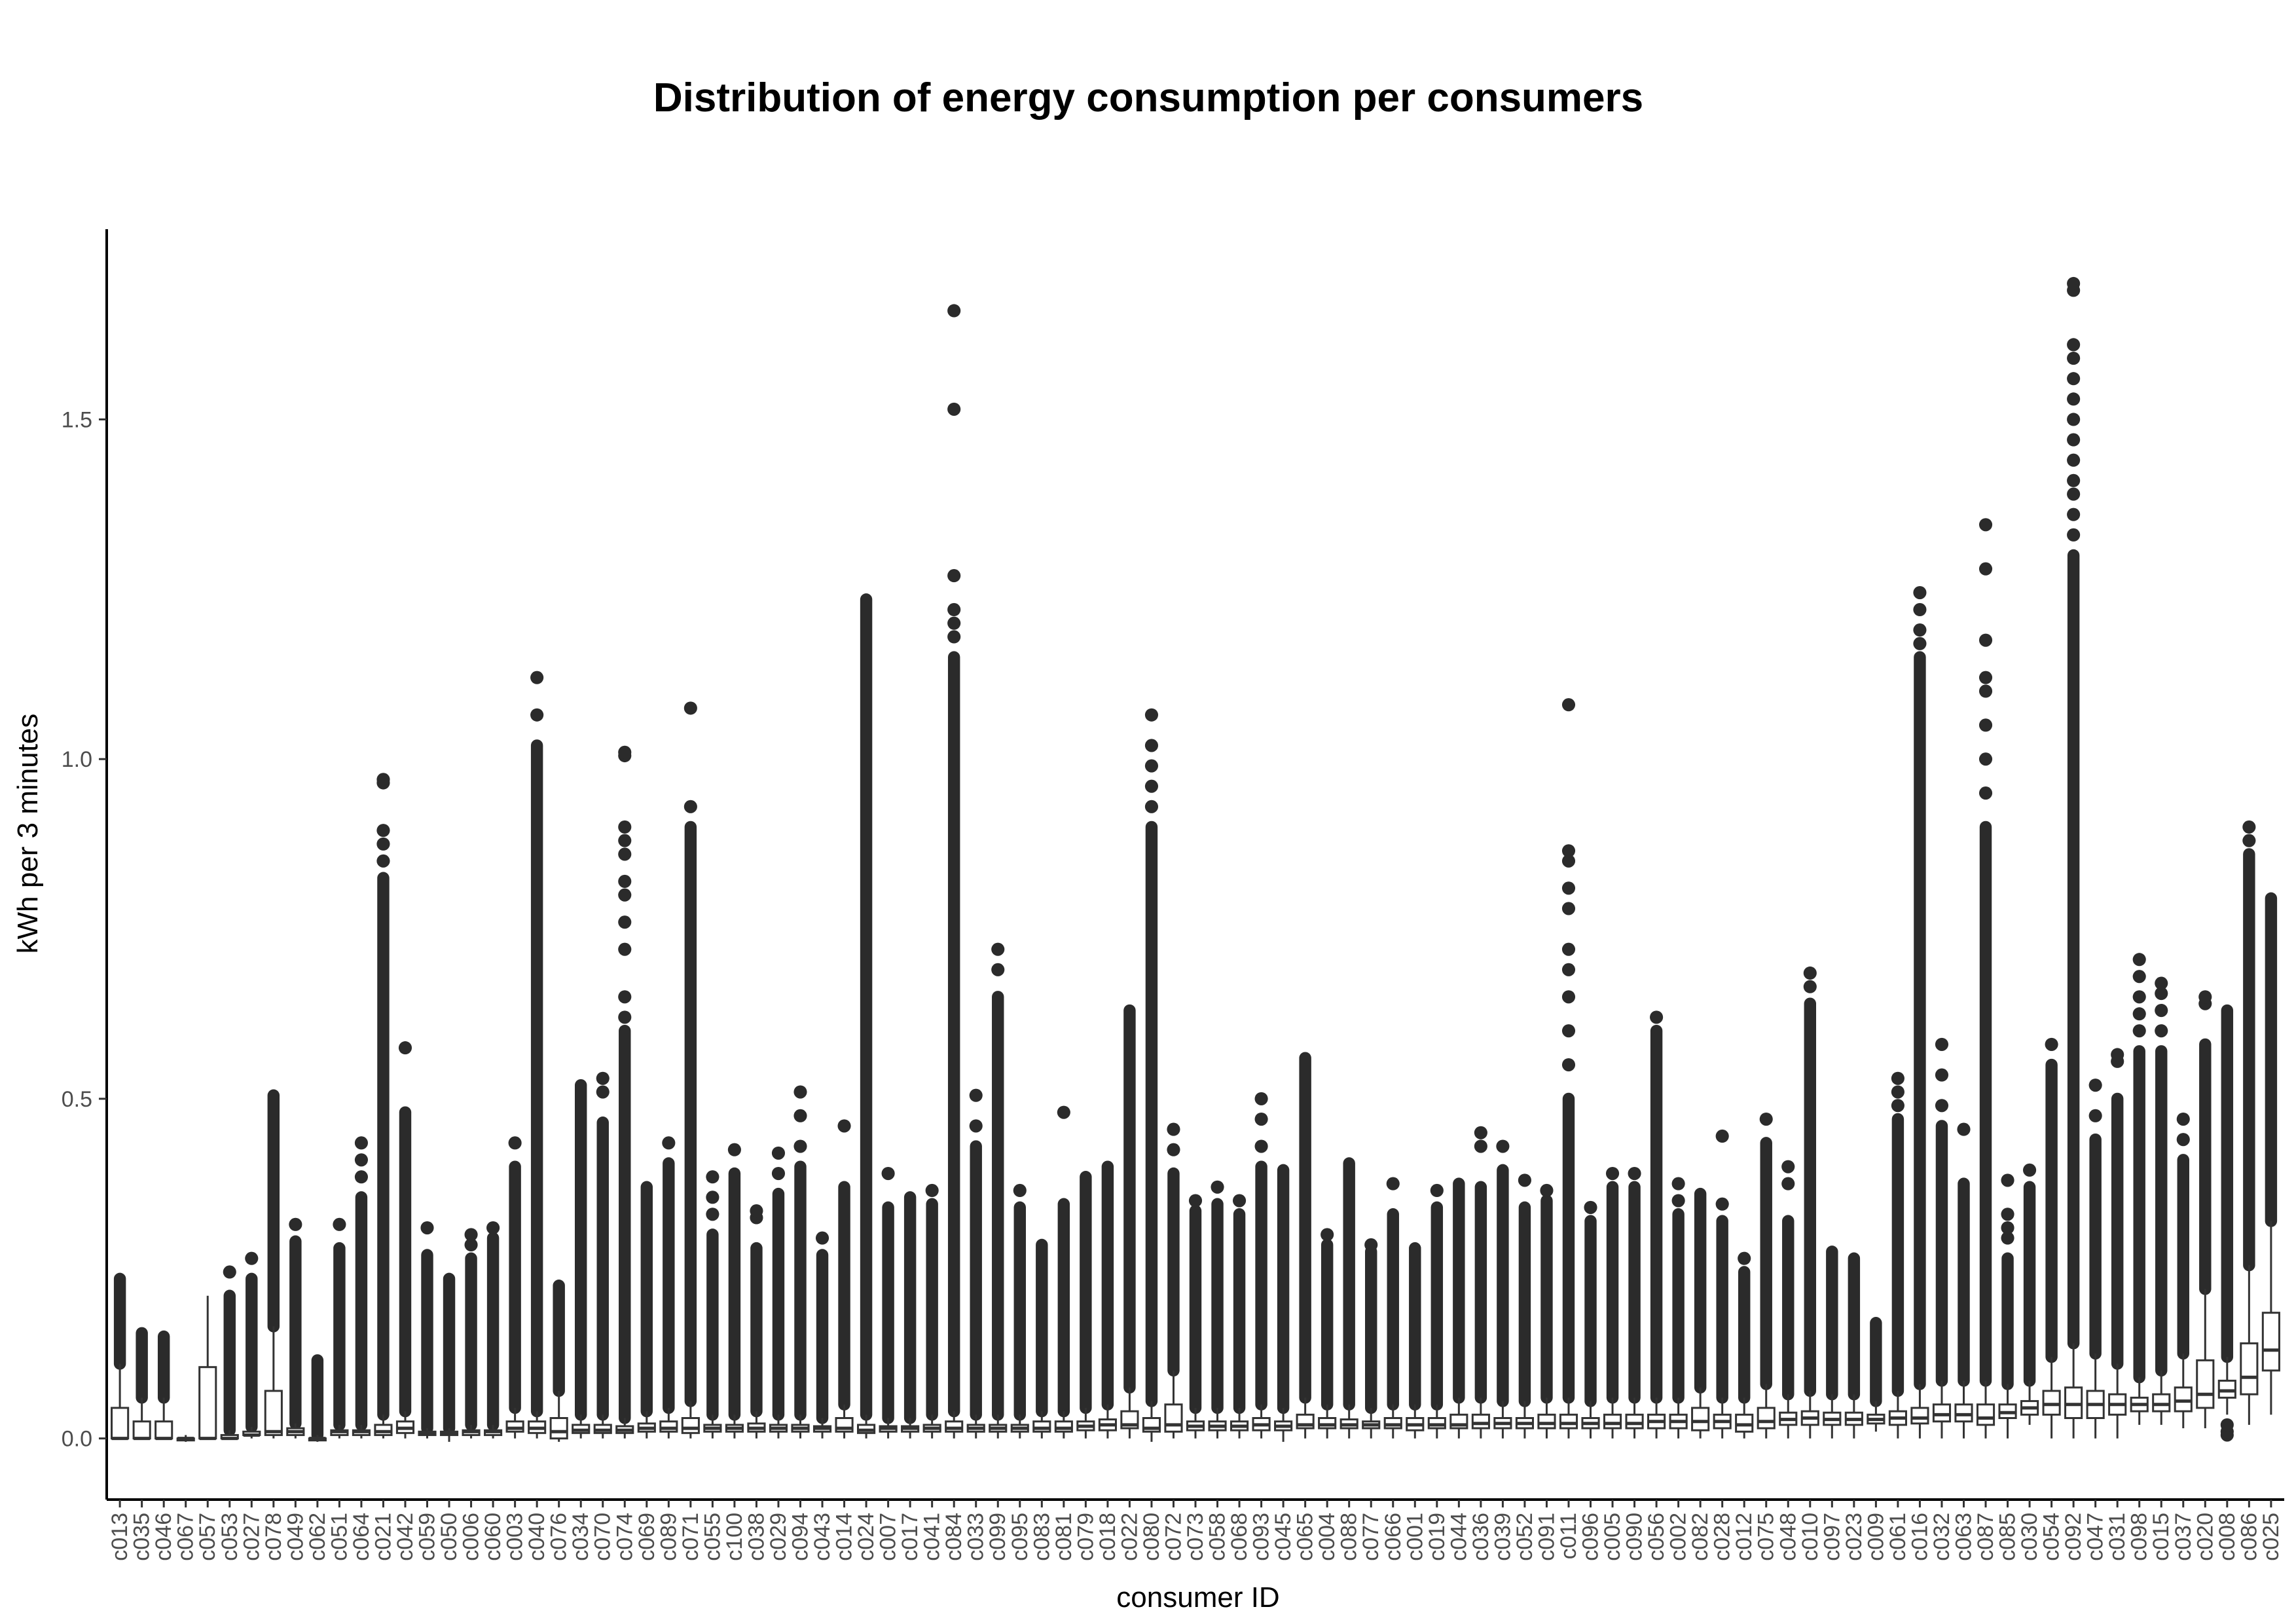  What do you see at coordinates (1546, 1537) in the screenshot?
I see `x-tick-label: c091` at bounding box center [1546, 1537].